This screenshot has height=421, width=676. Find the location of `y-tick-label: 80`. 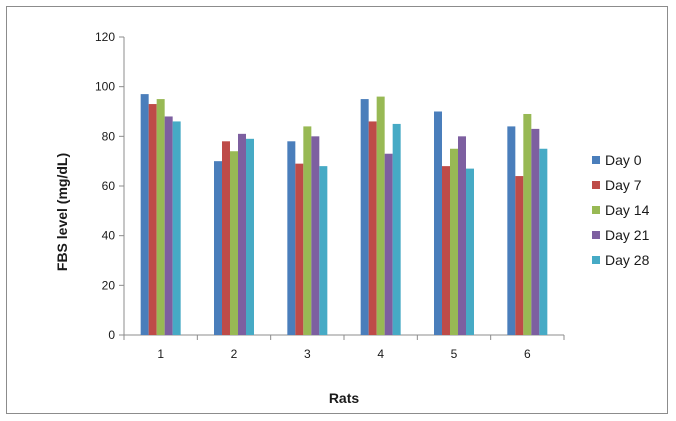

y-tick-label: 80 is located at coordinates (109, 136).